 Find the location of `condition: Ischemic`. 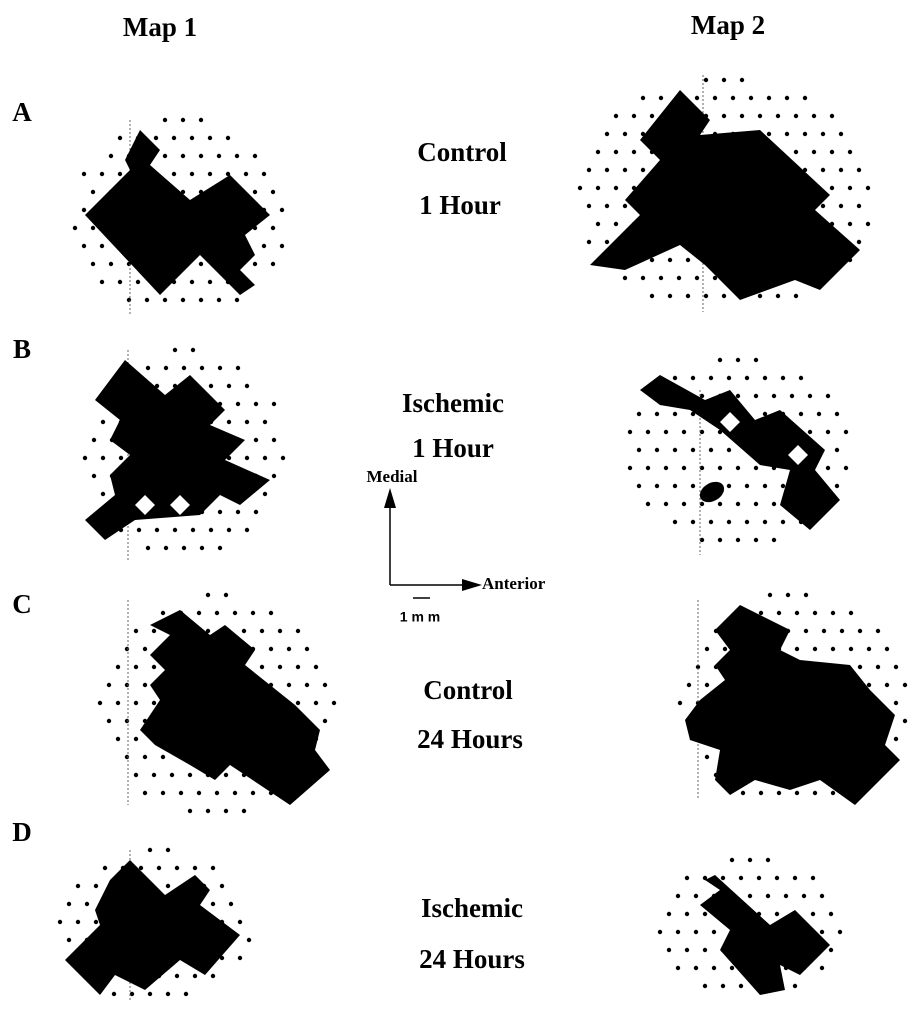

condition: Ischemic is located at coordinates (472, 908).